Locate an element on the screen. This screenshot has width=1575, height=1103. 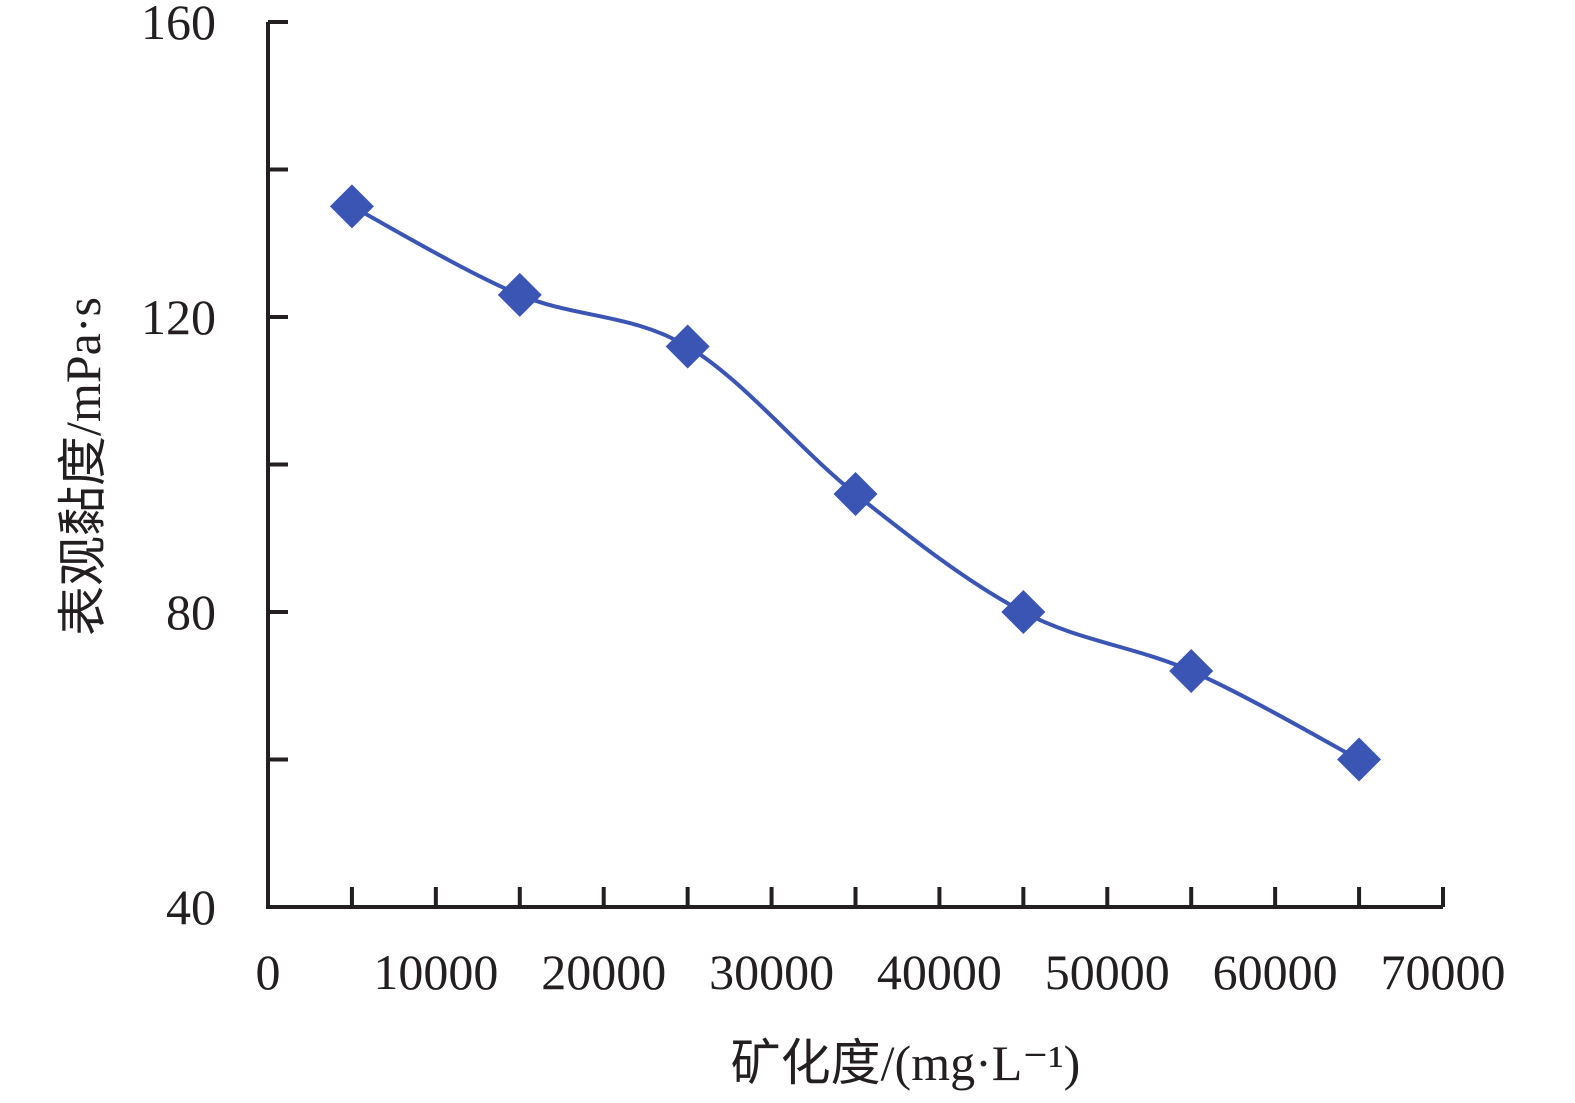
x-tick-label: 50000 is located at coordinates (1107, 972).